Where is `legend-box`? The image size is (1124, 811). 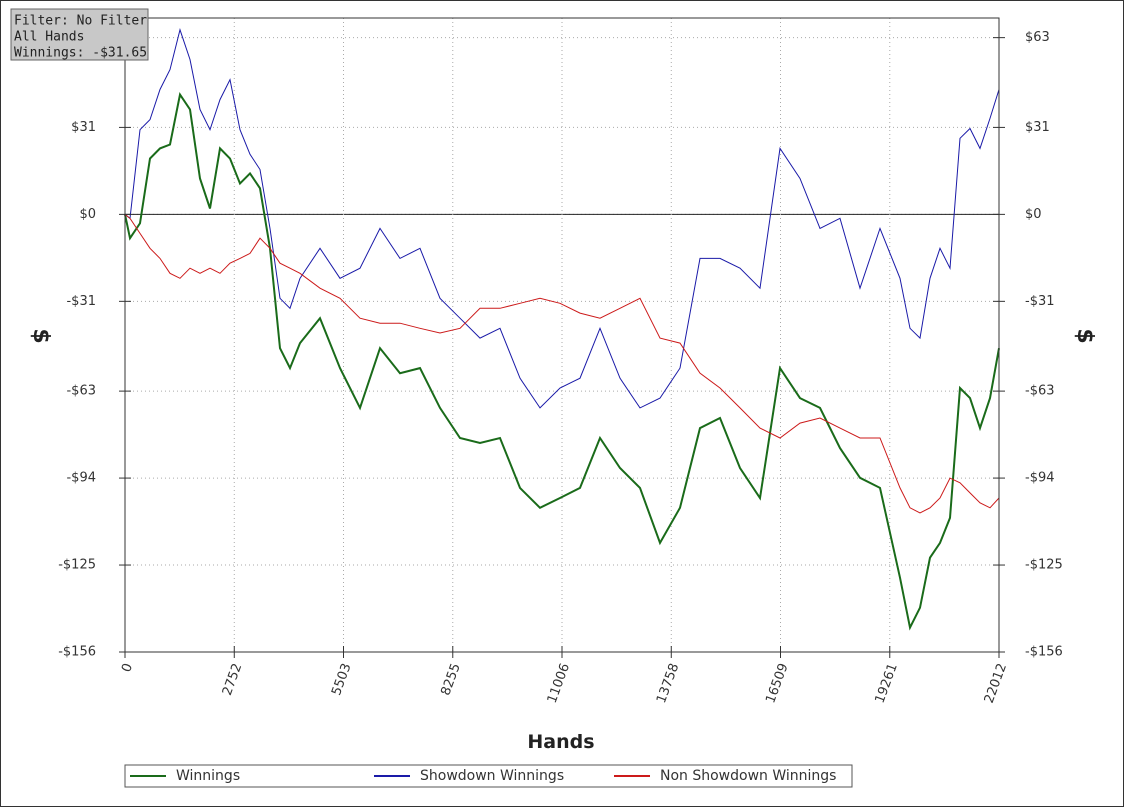
legend-box is located at coordinates (488, 776).